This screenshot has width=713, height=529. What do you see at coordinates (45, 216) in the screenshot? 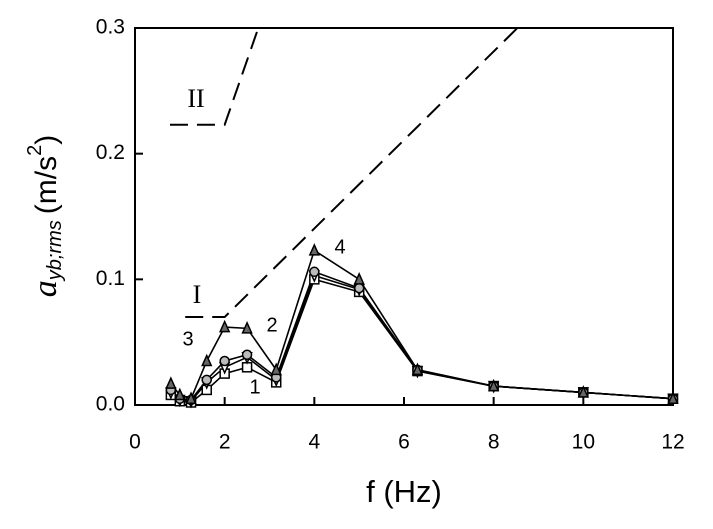
I see `y-axis-label: ayb;rms (m/s2)` at bounding box center [45, 216].